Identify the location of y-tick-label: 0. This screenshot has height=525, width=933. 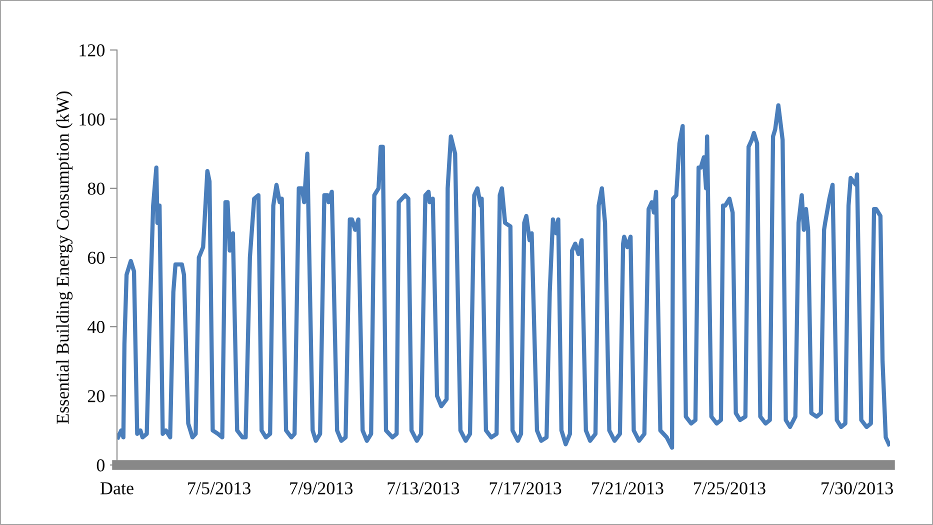
(100, 465).